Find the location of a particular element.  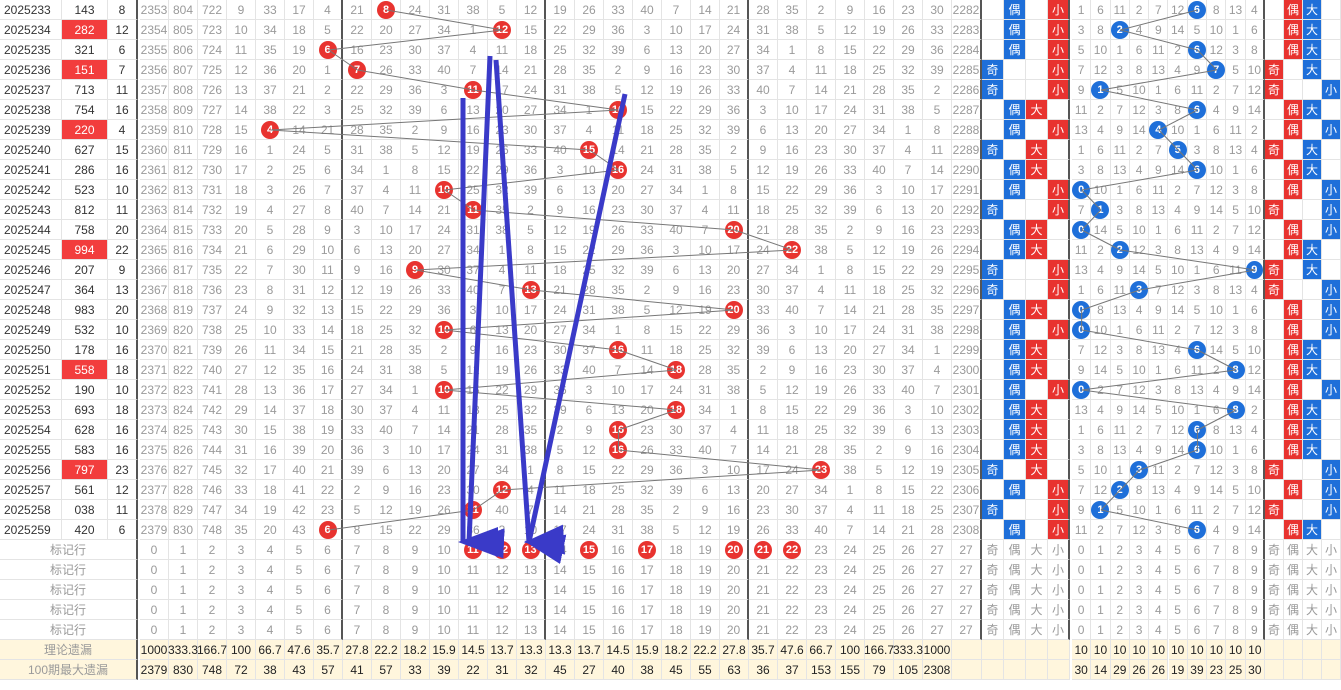

mark-number: 8 is located at coordinates (386, 590).